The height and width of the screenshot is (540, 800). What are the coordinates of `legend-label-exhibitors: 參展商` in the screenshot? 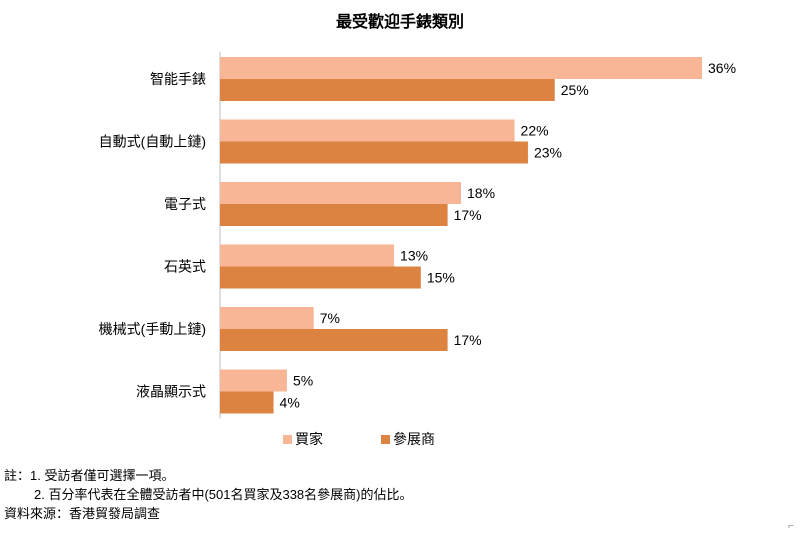 It's located at (414, 439).